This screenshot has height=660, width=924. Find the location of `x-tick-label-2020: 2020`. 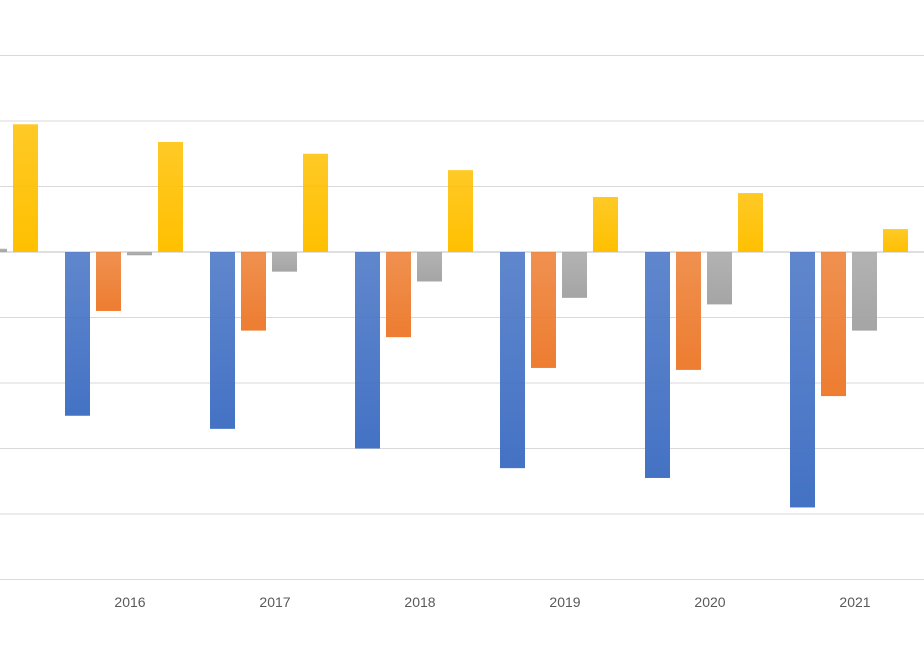

x-tick-label-2020: 2020 is located at coordinates (709, 602).